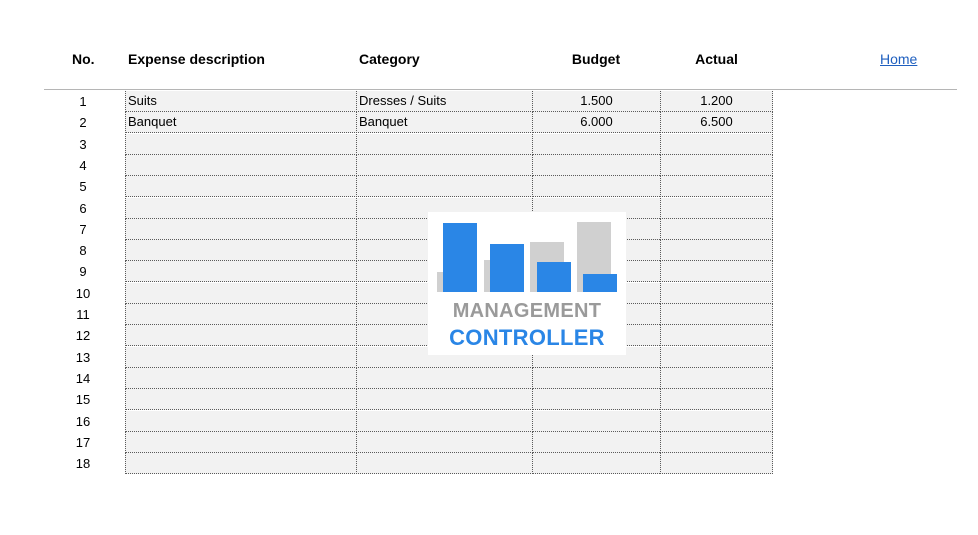 This screenshot has height=535, width=978. What do you see at coordinates (716, 101) in the screenshot?
I see `actual-cell: 1.200` at bounding box center [716, 101].